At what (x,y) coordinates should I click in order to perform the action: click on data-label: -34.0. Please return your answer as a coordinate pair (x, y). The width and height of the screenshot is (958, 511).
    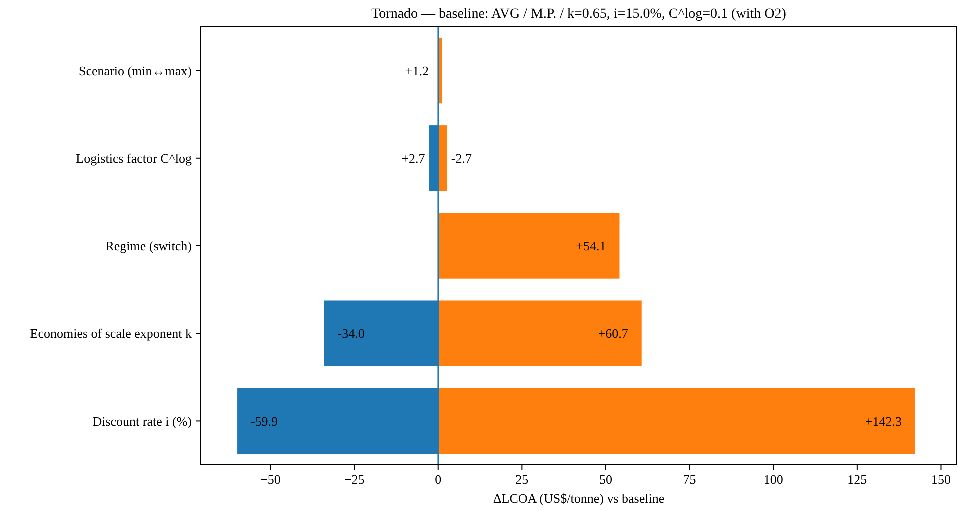
    Looking at the image, I should click on (351, 334).